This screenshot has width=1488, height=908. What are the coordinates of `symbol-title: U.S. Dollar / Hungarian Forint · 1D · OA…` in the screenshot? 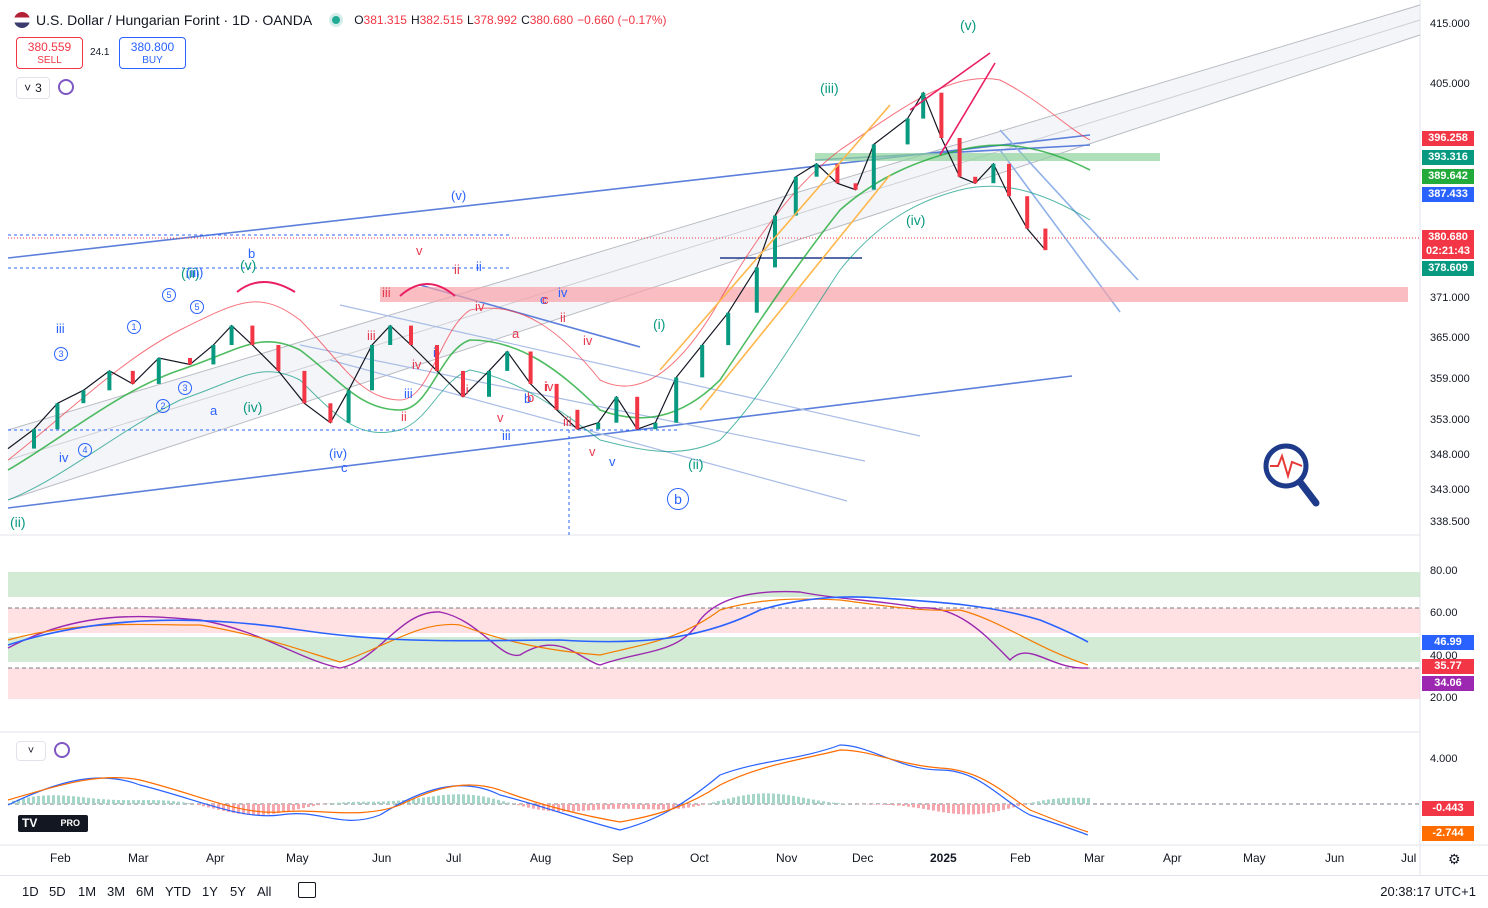 It's located at (174, 20).